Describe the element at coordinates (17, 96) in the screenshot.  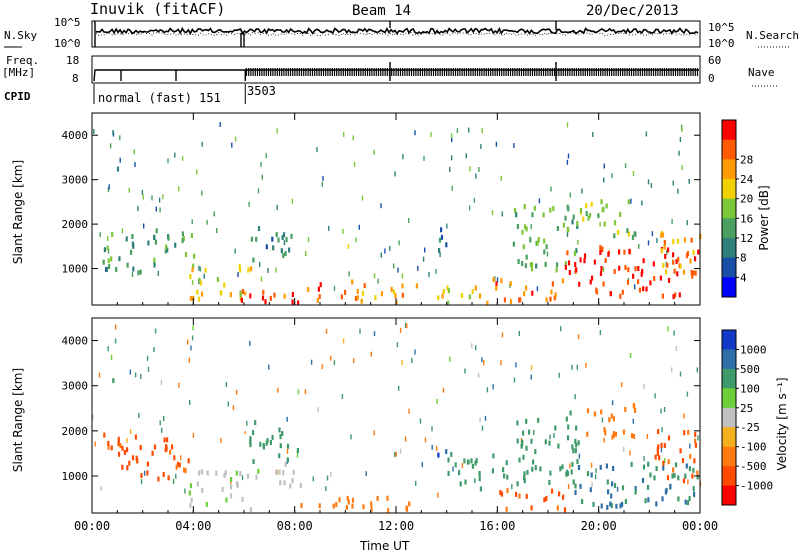
I see `cpid-label: CPID` at that location.